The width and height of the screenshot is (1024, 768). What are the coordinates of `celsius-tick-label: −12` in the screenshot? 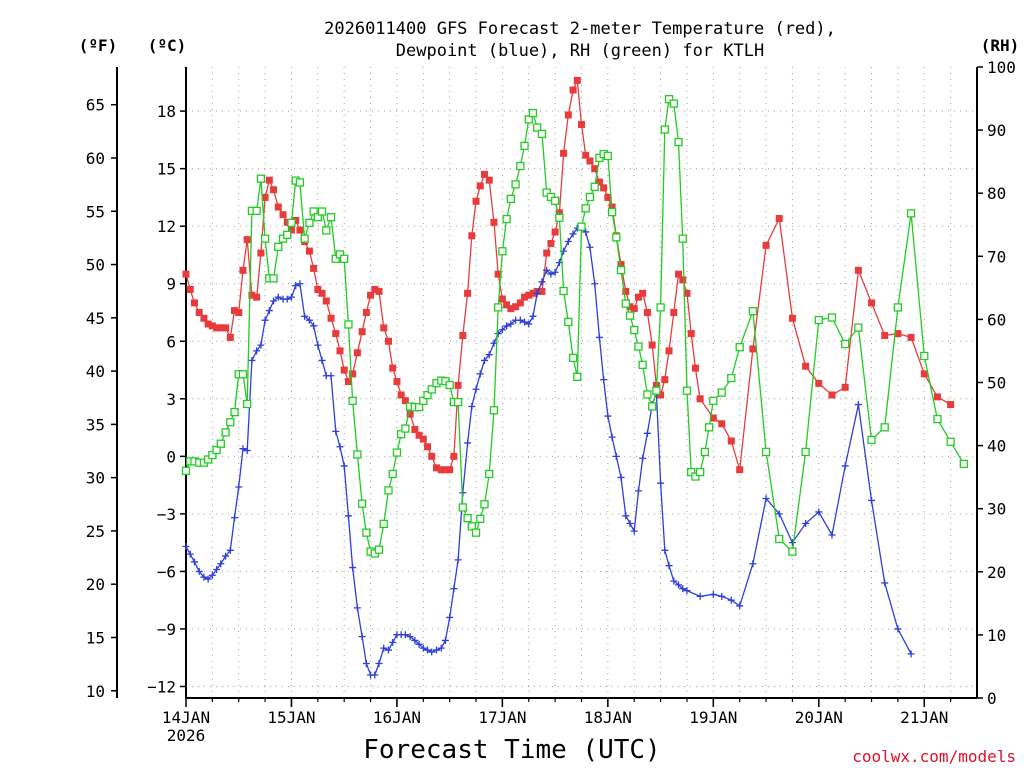 It's located at (161, 686).